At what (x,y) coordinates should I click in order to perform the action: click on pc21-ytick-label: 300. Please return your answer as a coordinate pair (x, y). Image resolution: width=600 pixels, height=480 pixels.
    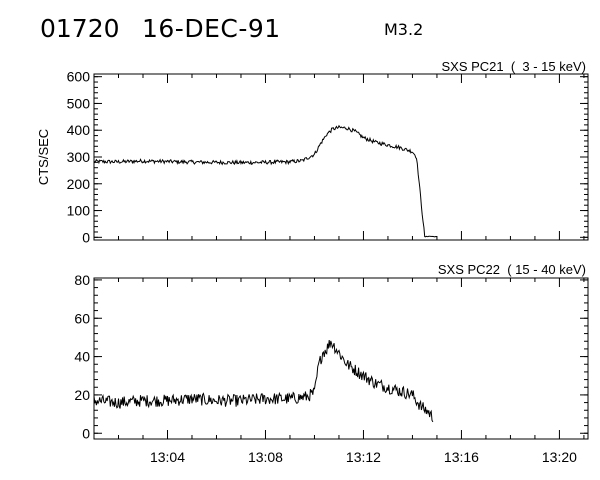
    Looking at the image, I should click on (79, 157).